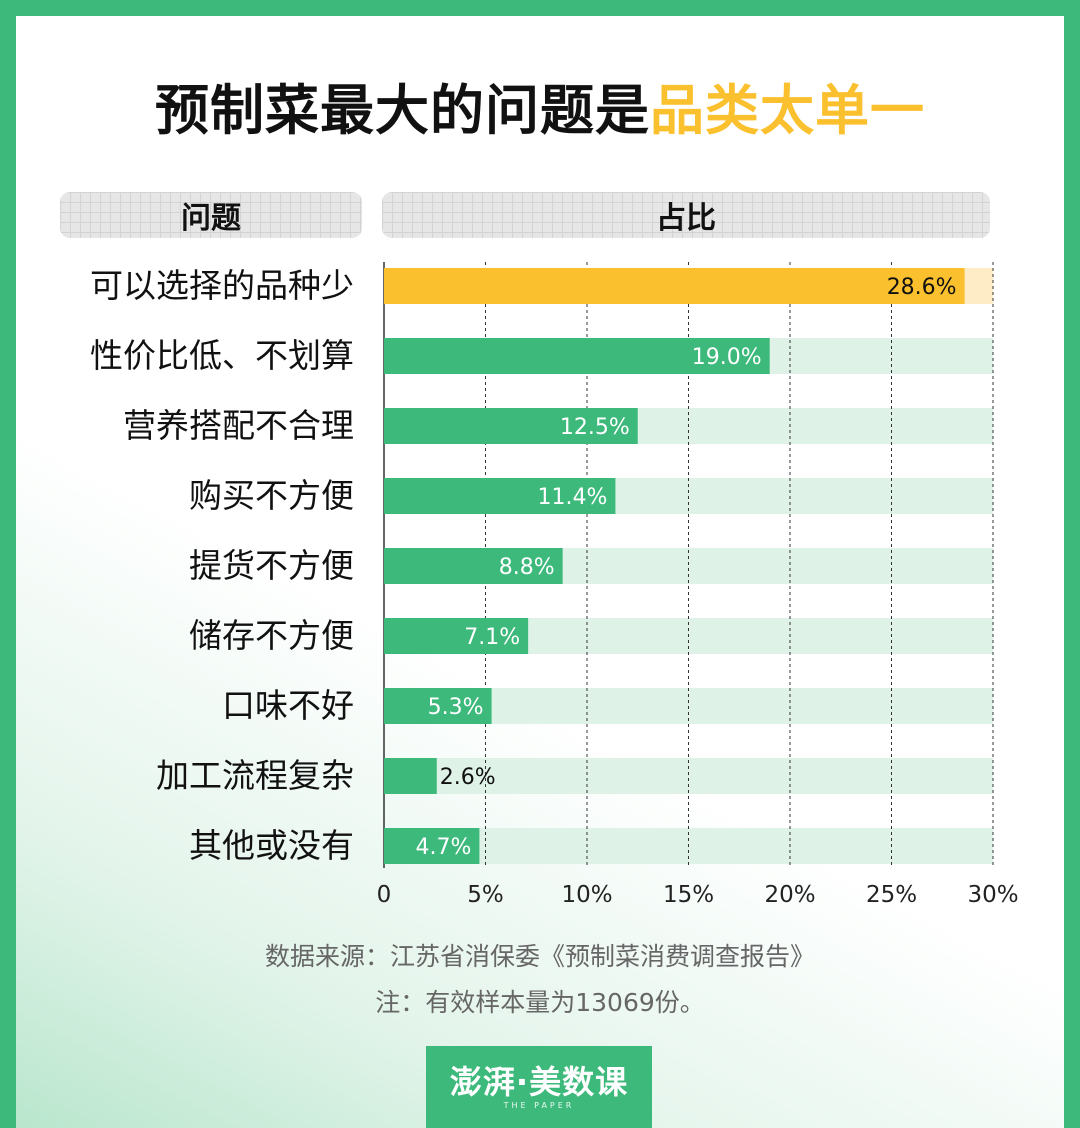 This screenshot has width=1080, height=1128. I want to click on category-label: 可以选择的品种少, so click(222, 285).